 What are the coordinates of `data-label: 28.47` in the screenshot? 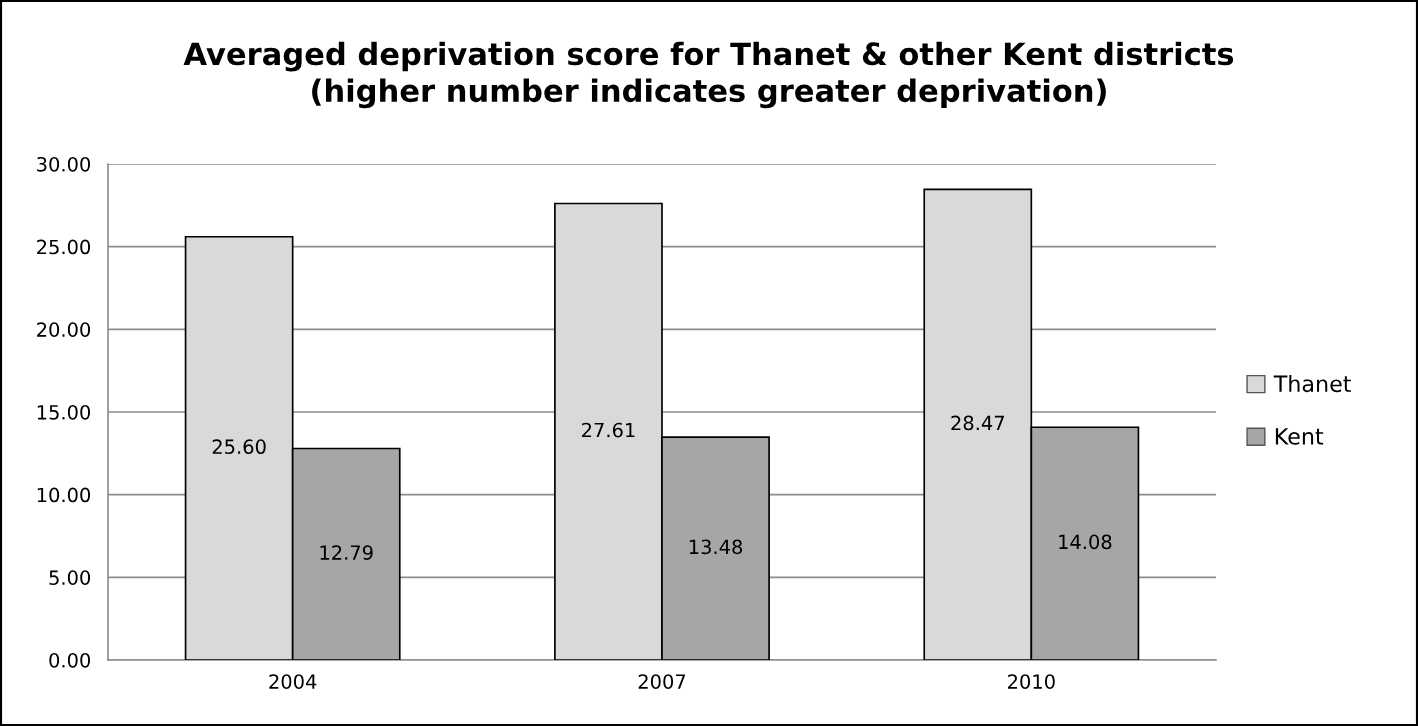 It's located at (977, 423).